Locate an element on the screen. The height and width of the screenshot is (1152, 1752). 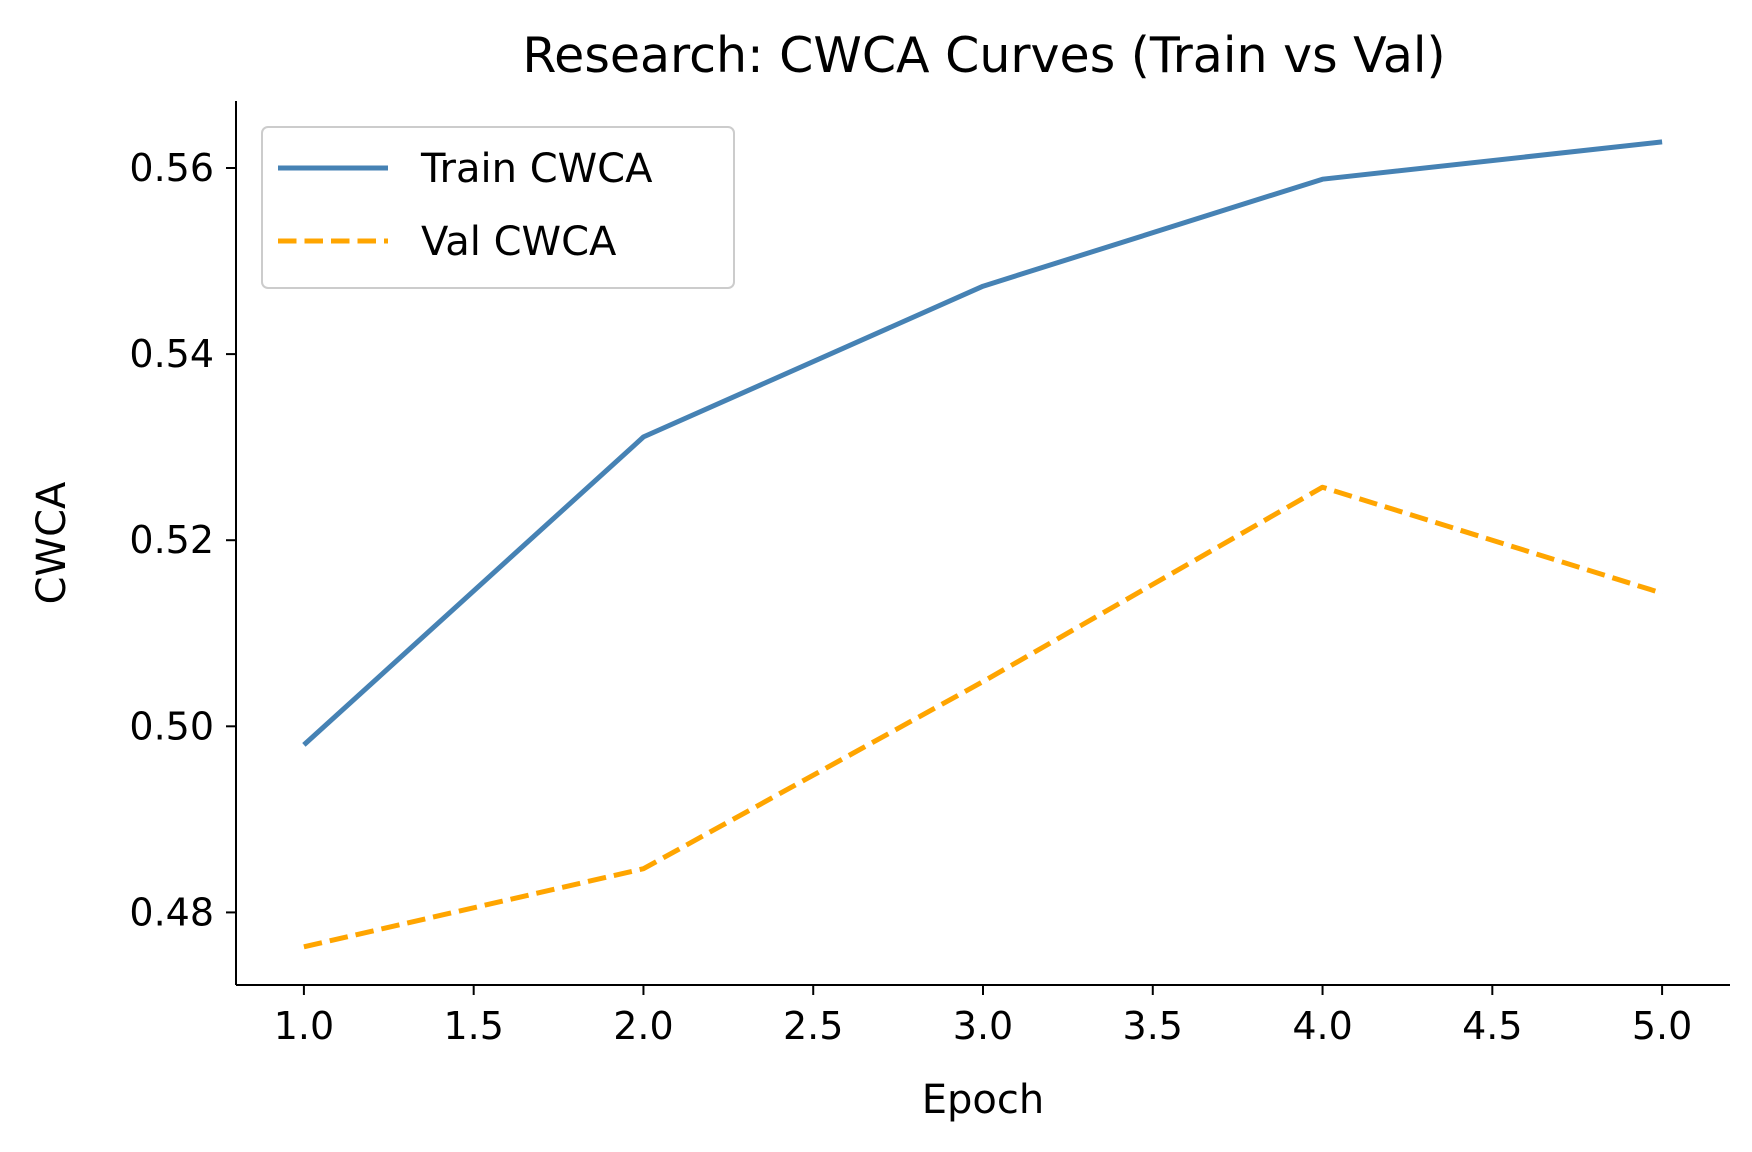
x-tick-label: 1.0 is located at coordinates (304, 1026).